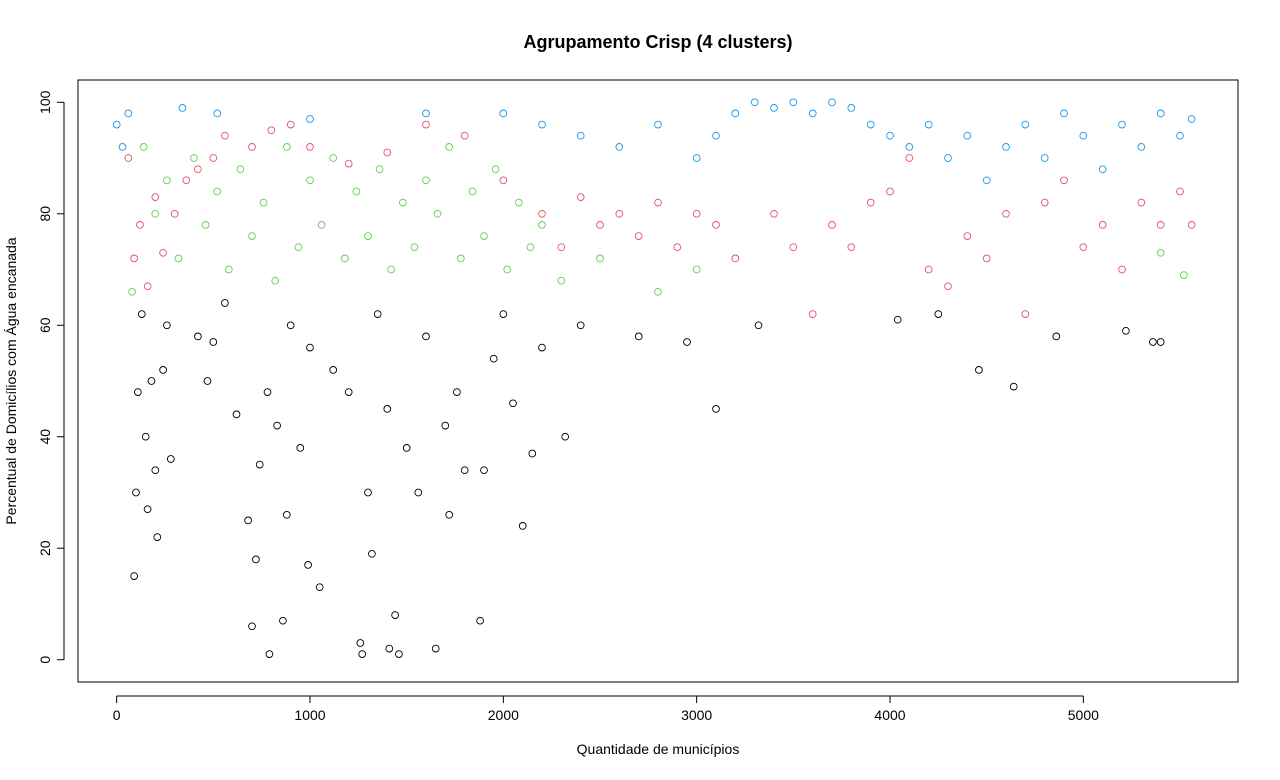 The width and height of the screenshot is (1280, 780). What do you see at coordinates (51, 377) in the screenshot?
I see `y-axis: 0 20 40 60 80 100` at bounding box center [51, 377].